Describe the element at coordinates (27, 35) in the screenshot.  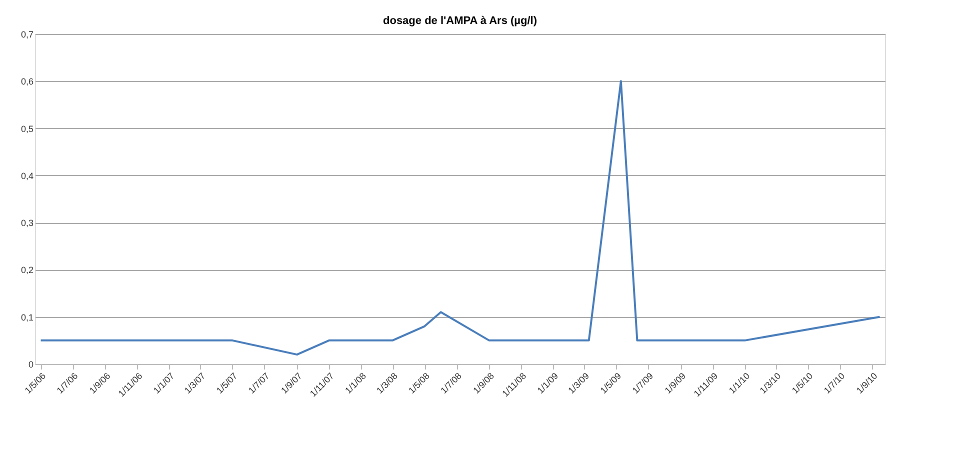
I see `y-tick-label: 0,7` at that location.